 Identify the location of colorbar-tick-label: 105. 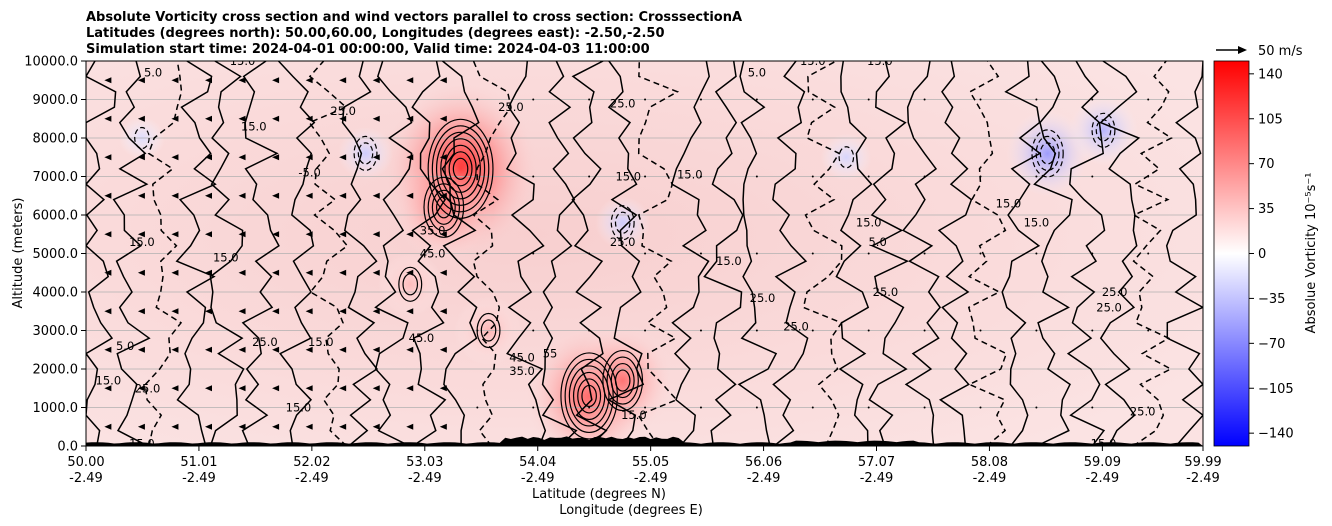
(1270, 119).